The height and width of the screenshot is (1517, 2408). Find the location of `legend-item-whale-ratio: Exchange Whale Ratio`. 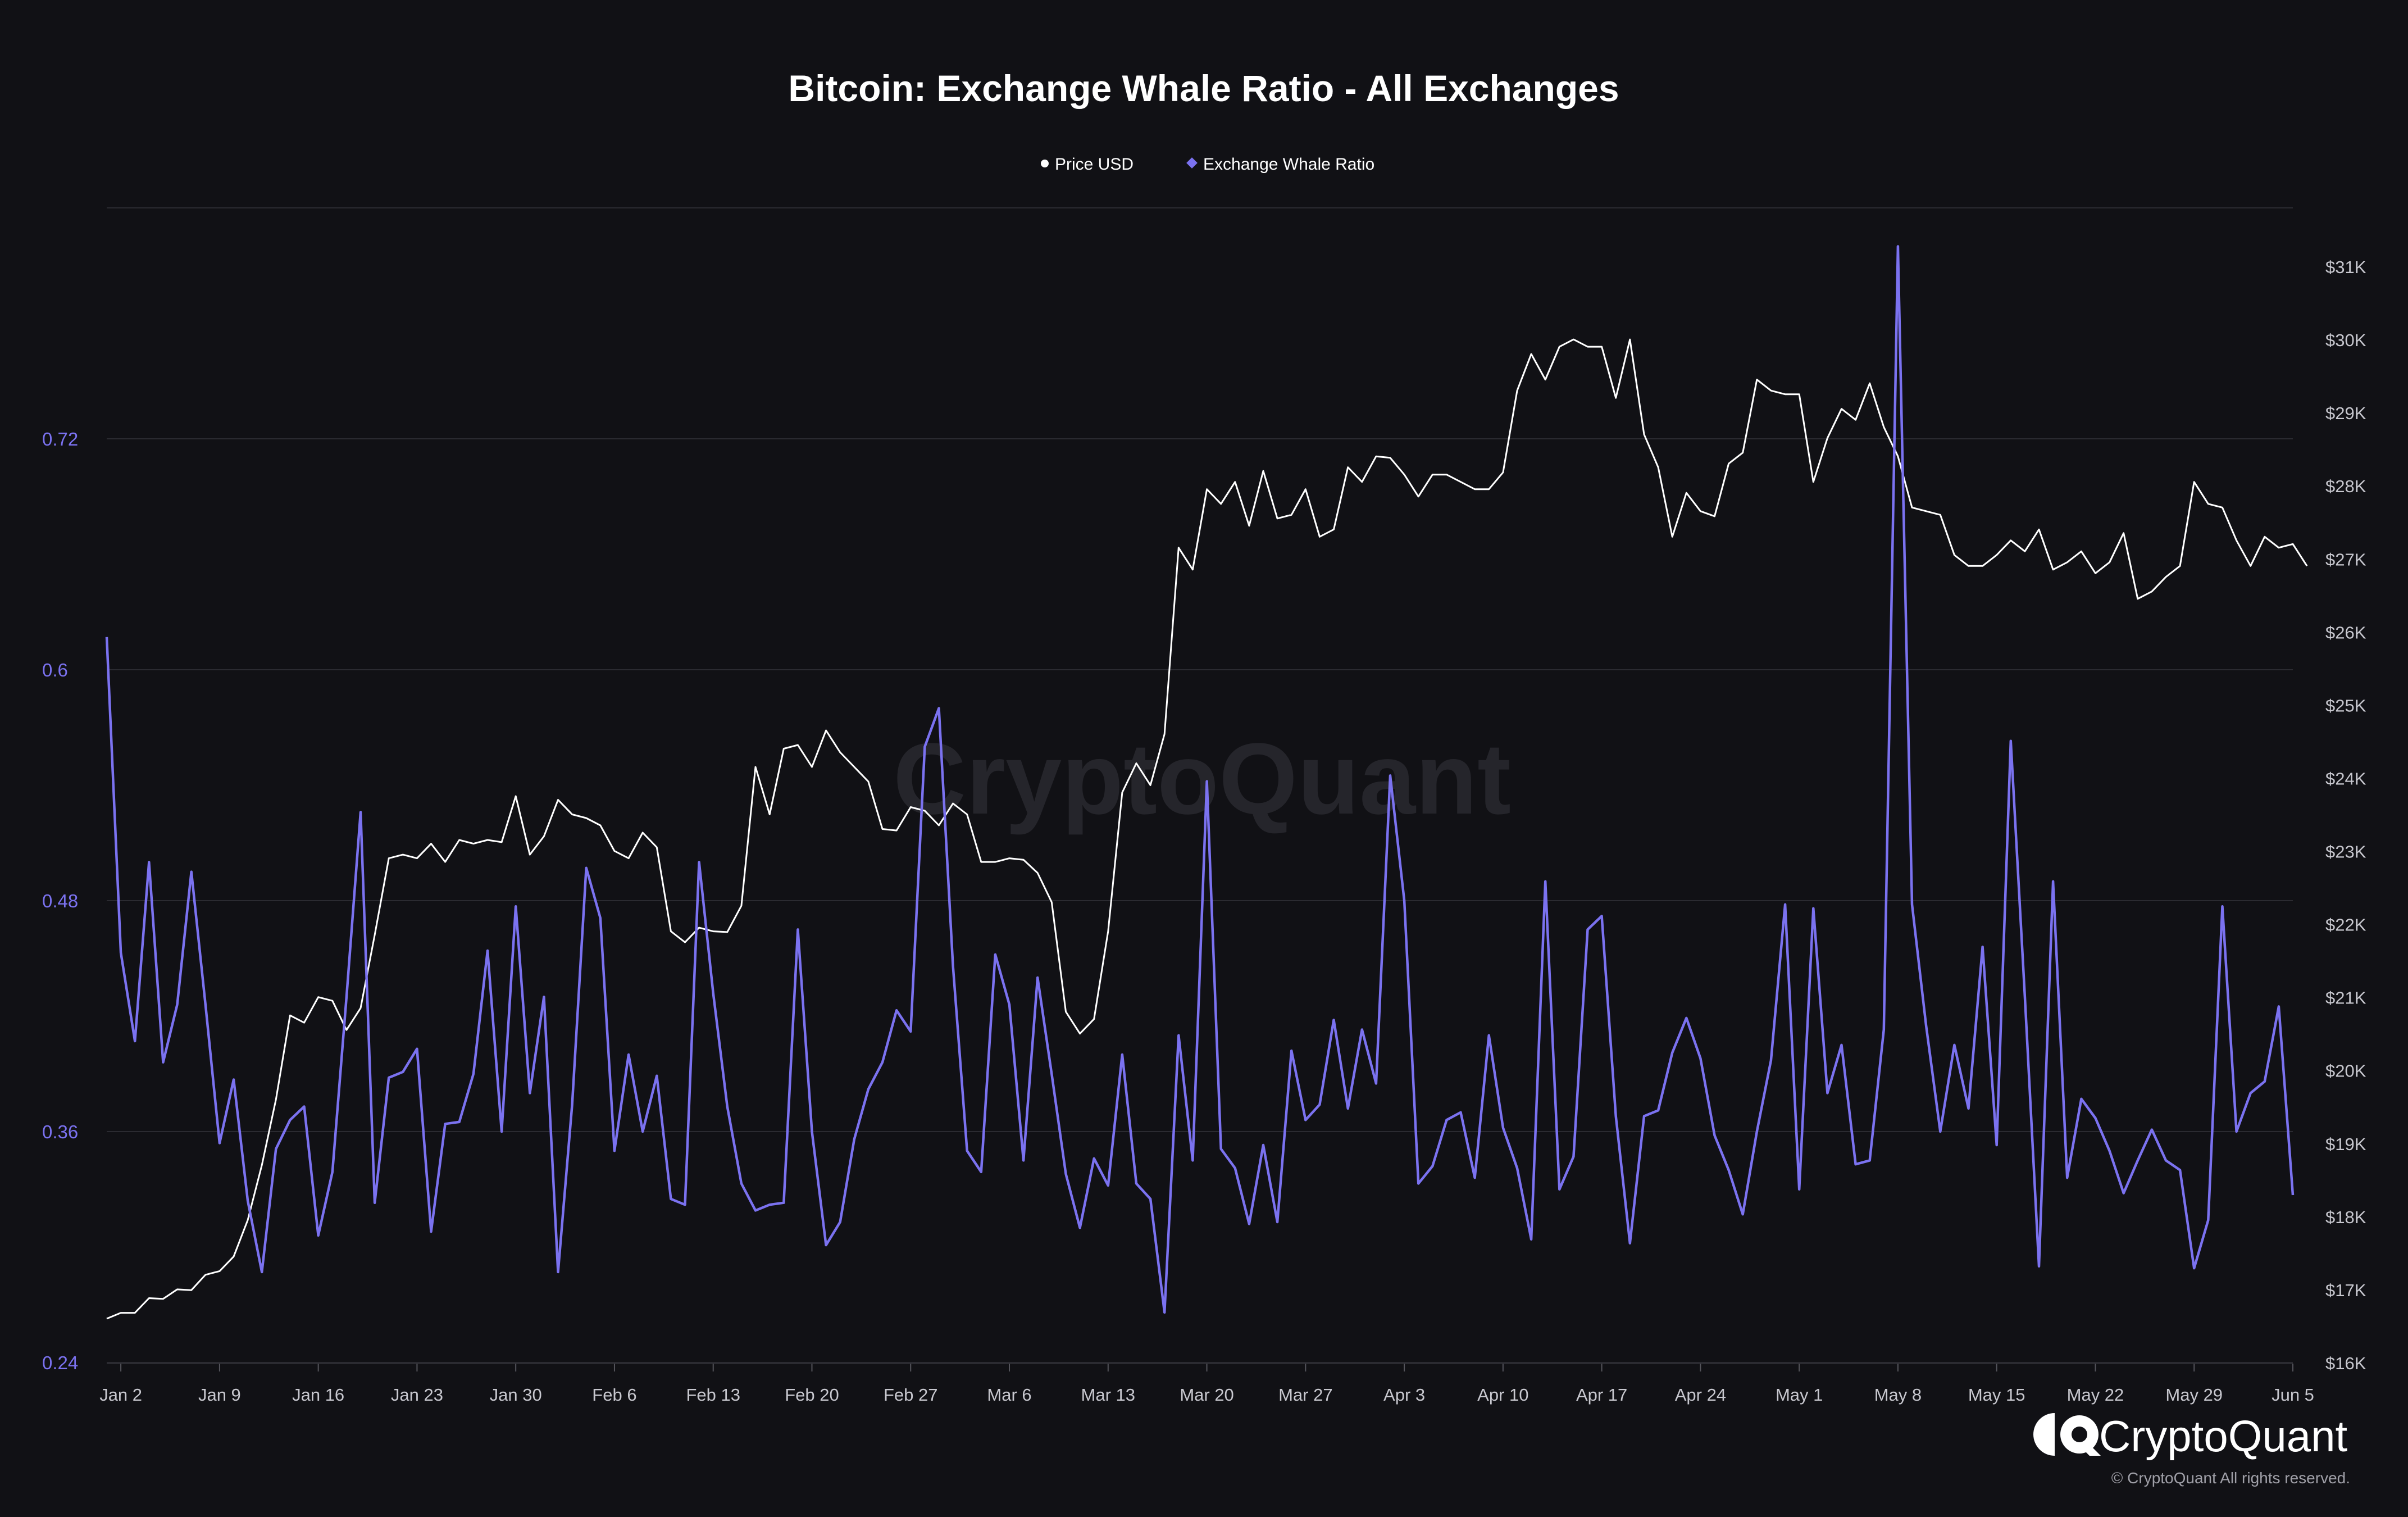

legend-item-whale-ratio: Exchange Whale Ratio is located at coordinates (1280, 164).